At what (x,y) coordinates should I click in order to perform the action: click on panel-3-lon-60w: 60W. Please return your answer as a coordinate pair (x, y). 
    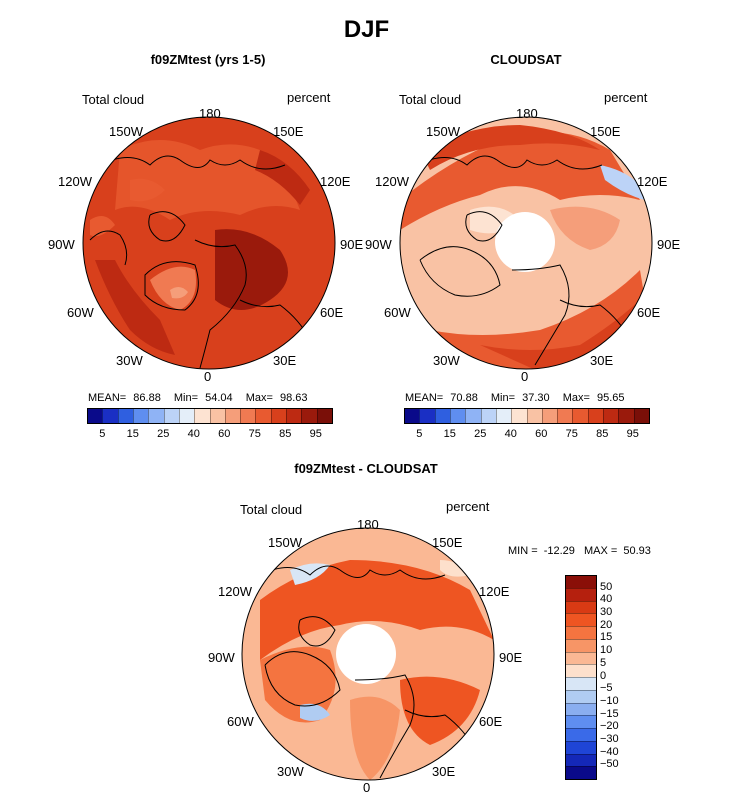
    Looking at the image, I should click on (240, 721).